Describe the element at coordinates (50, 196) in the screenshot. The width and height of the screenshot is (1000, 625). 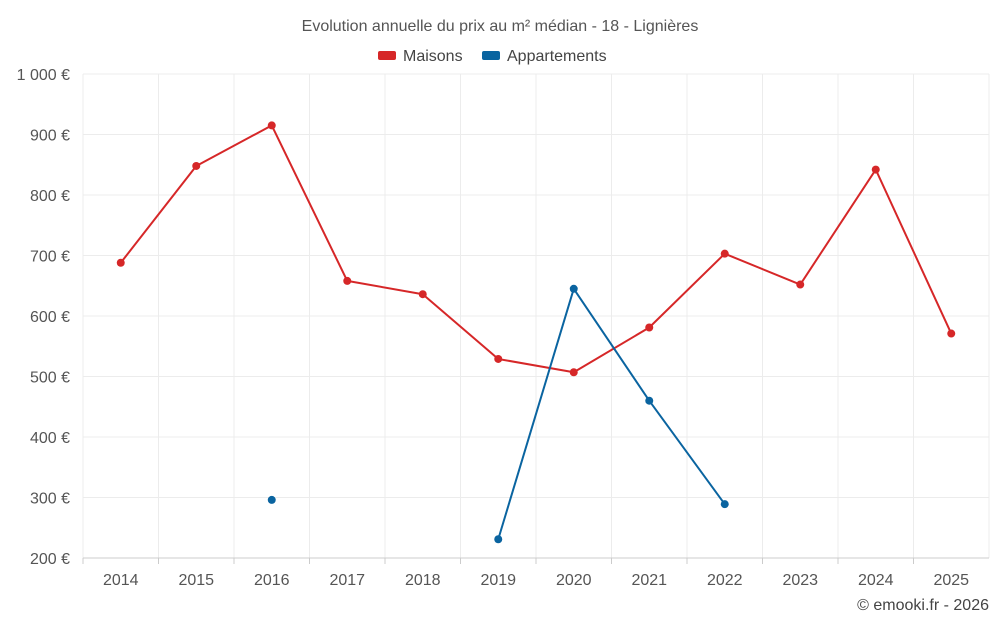
I see `y-tick-label: 800 €` at that location.